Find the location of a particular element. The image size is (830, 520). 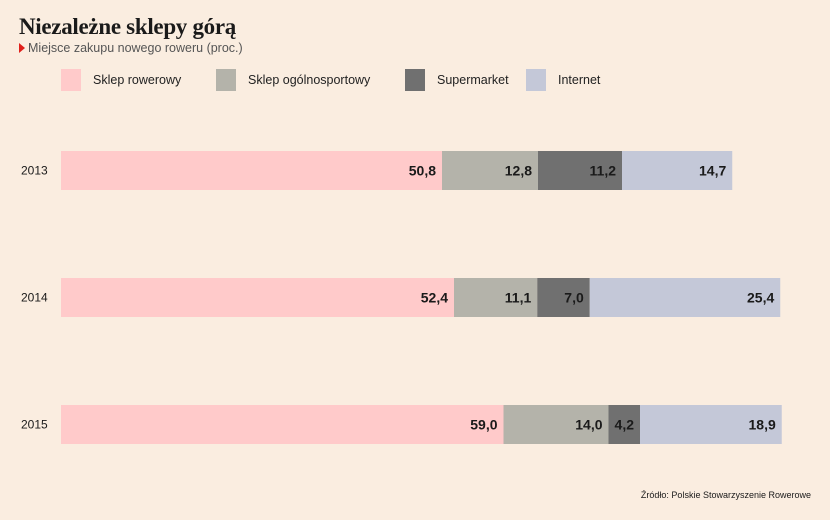

bar-value-label-2014-2: 11,1 is located at coordinates (518, 298).